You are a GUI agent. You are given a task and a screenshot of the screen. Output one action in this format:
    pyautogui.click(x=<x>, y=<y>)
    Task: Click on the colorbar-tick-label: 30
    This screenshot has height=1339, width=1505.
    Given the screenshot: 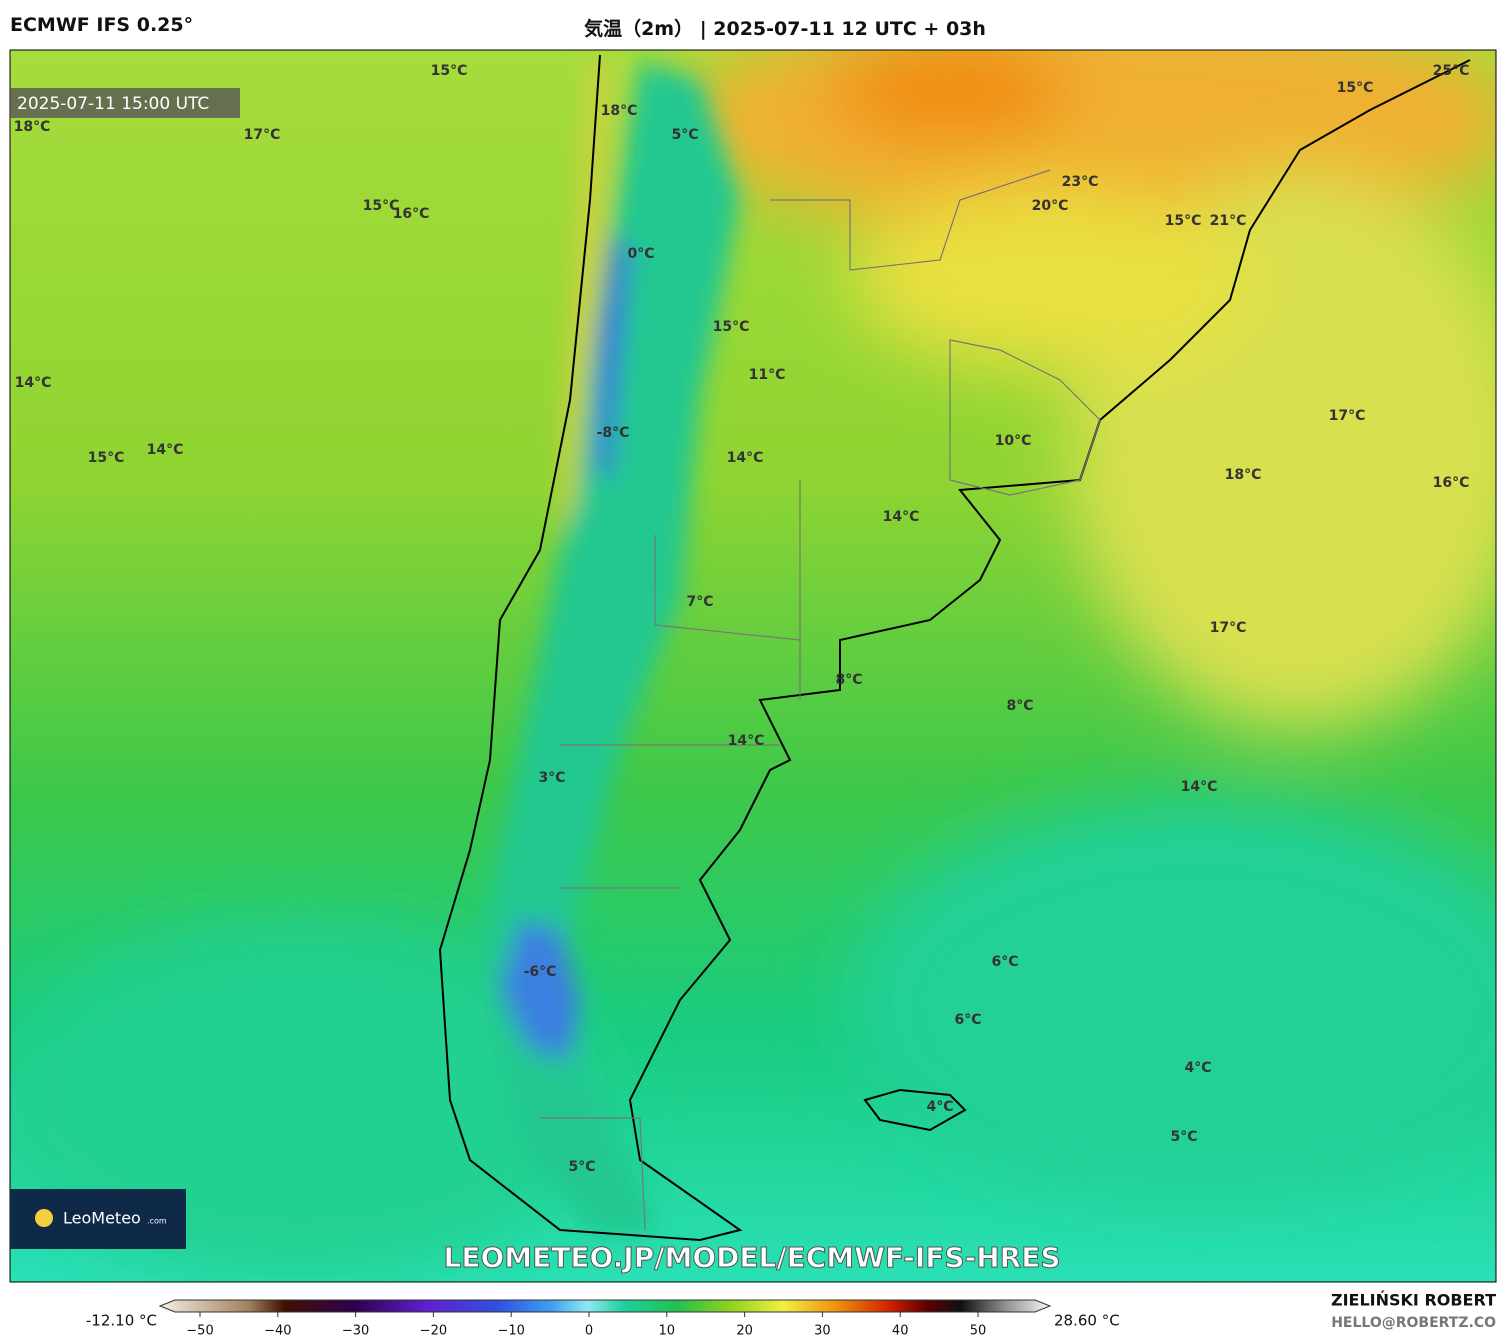 What is the action you would take?
    pyautogui.click(x=822, y=1331)
    